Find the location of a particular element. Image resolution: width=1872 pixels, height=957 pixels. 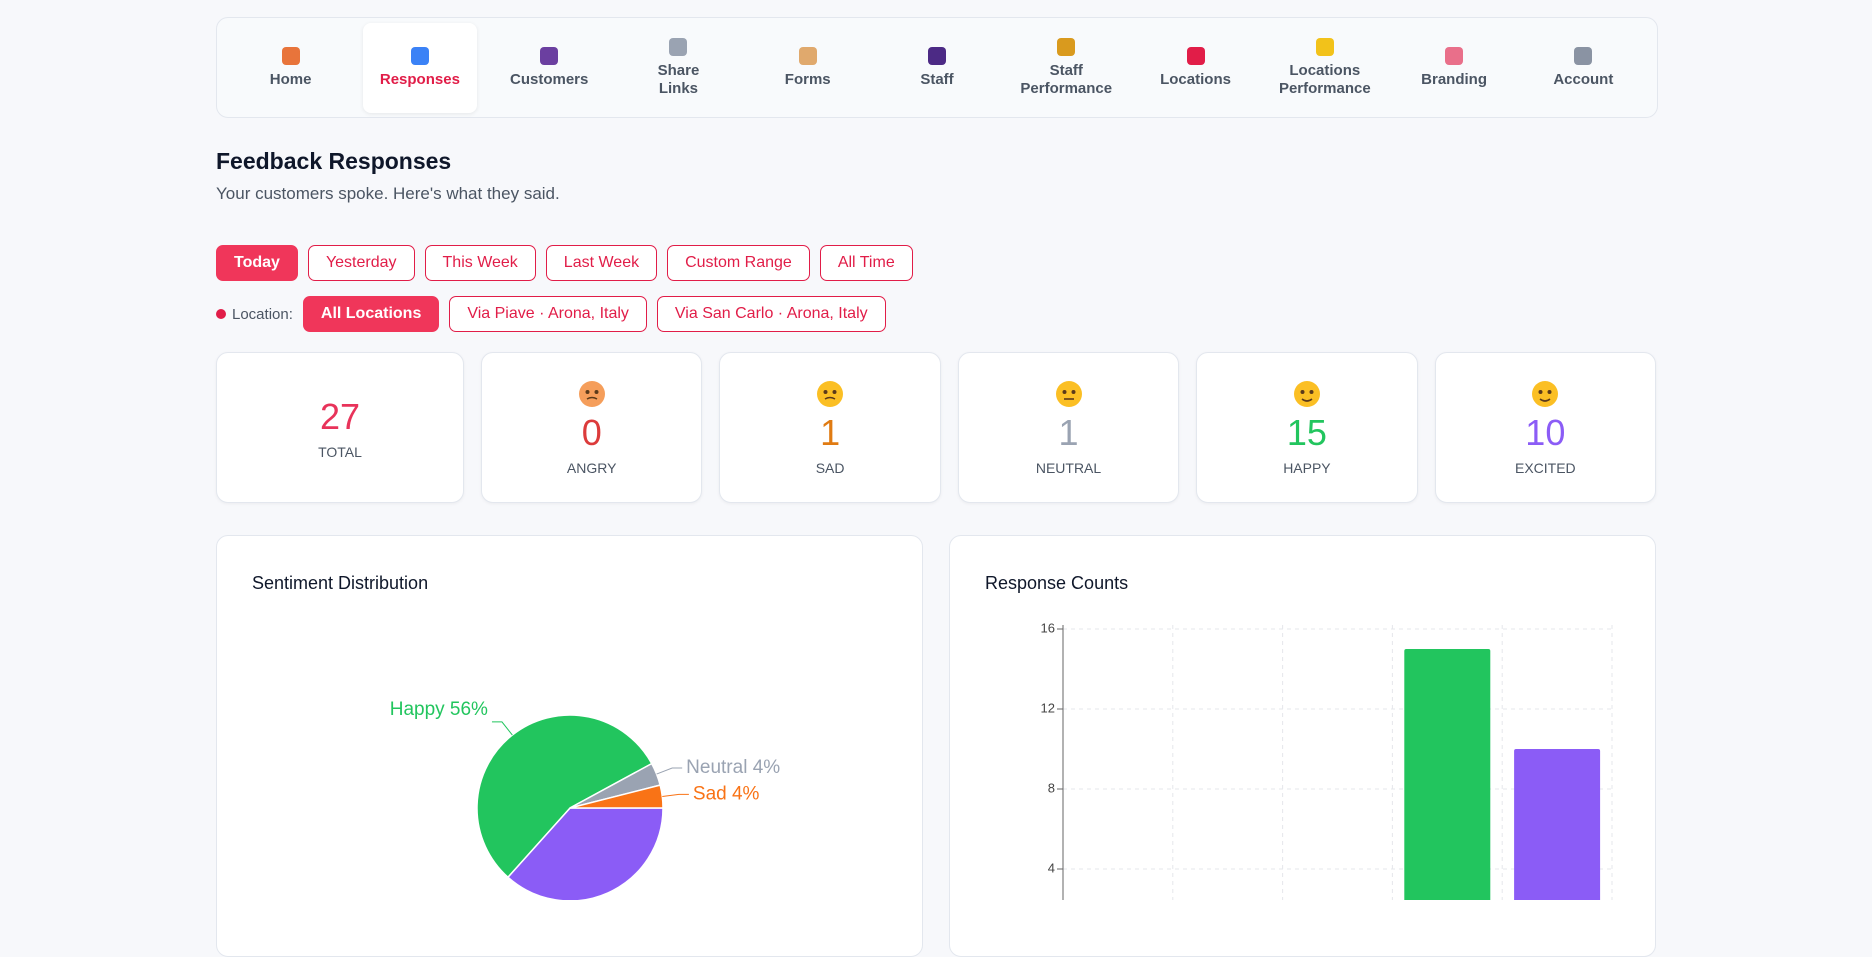

location-label-text: Location: is located at coordinates (262, 314).